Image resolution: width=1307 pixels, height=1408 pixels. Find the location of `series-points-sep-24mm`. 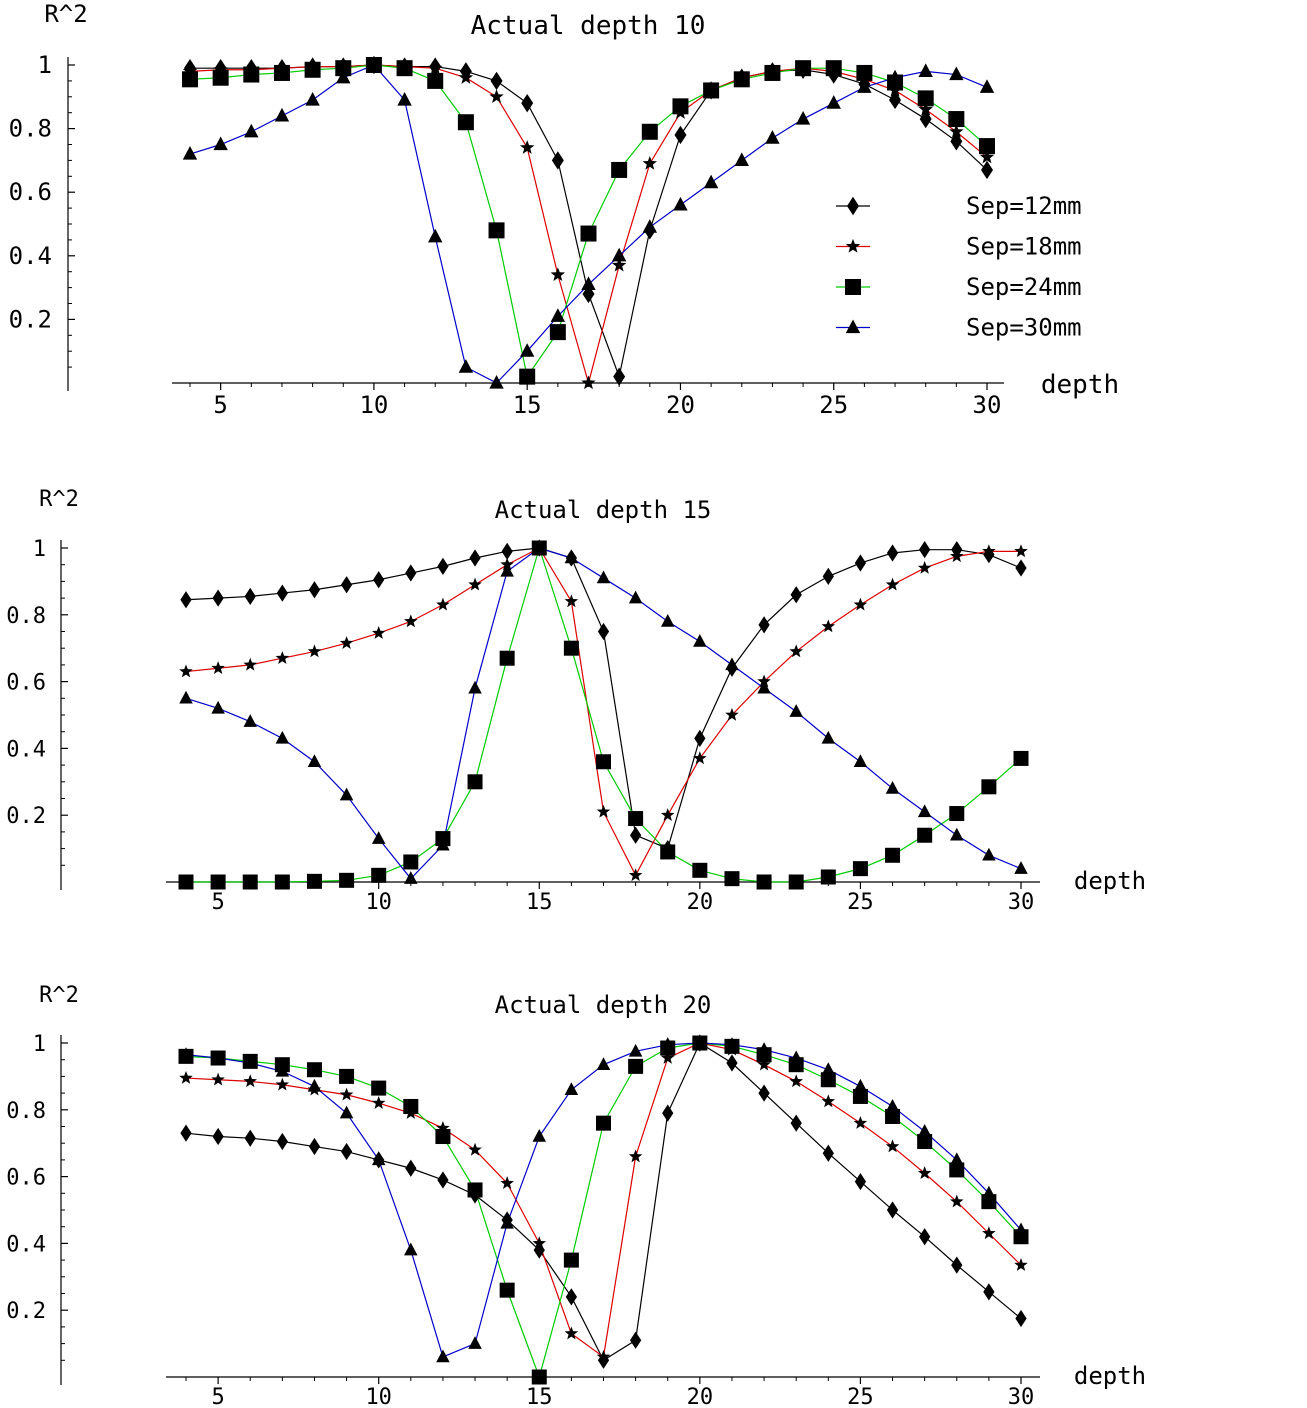

series-points-sep-24mm is located at coordinates (588, 221).